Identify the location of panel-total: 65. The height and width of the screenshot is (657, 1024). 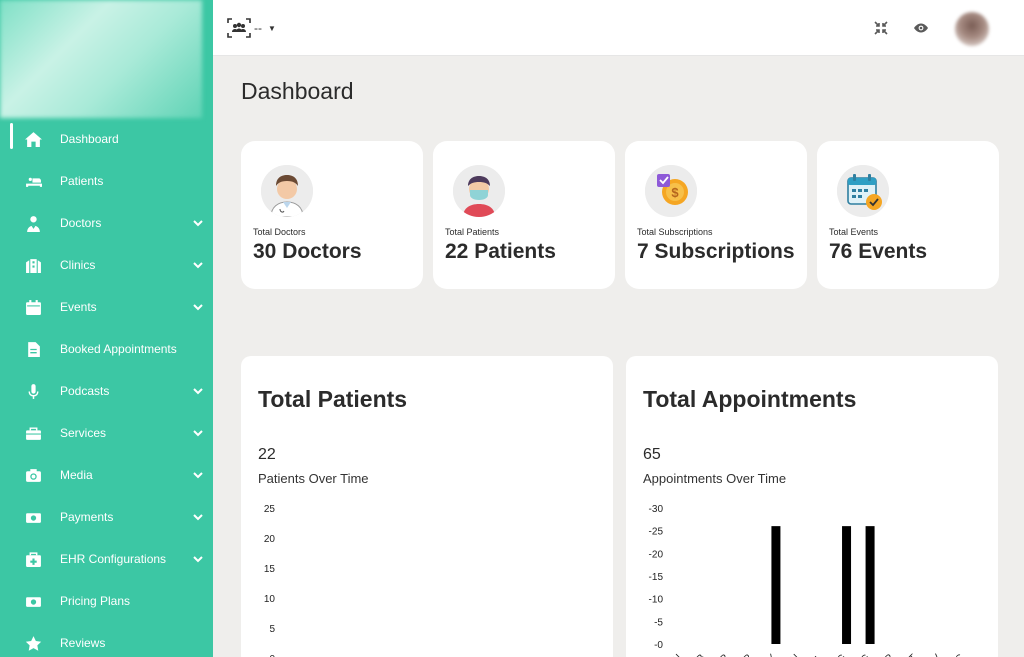
(652, 454).